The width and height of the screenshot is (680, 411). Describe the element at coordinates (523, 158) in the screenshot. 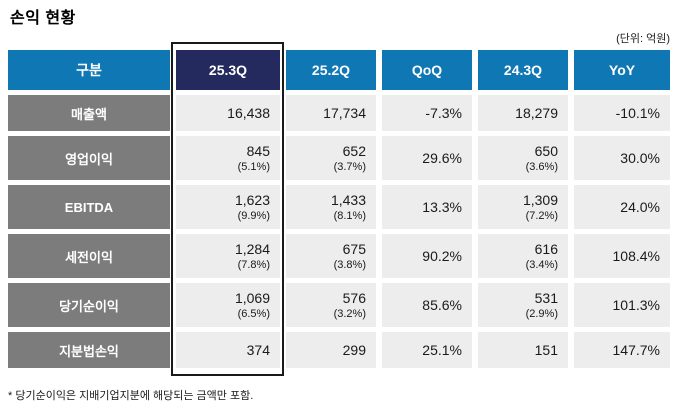

I see `value-cell: 650 (3.6%)` at that location.